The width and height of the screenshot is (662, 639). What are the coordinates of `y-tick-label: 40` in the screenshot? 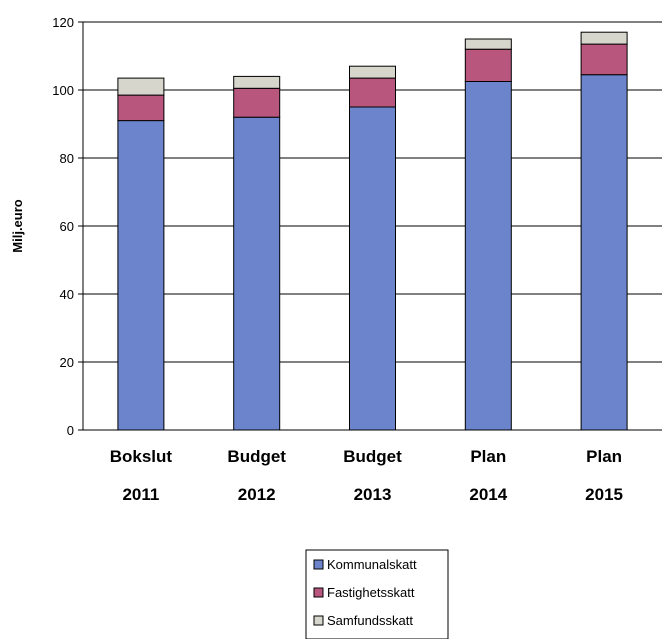 It's located at (67, 294).